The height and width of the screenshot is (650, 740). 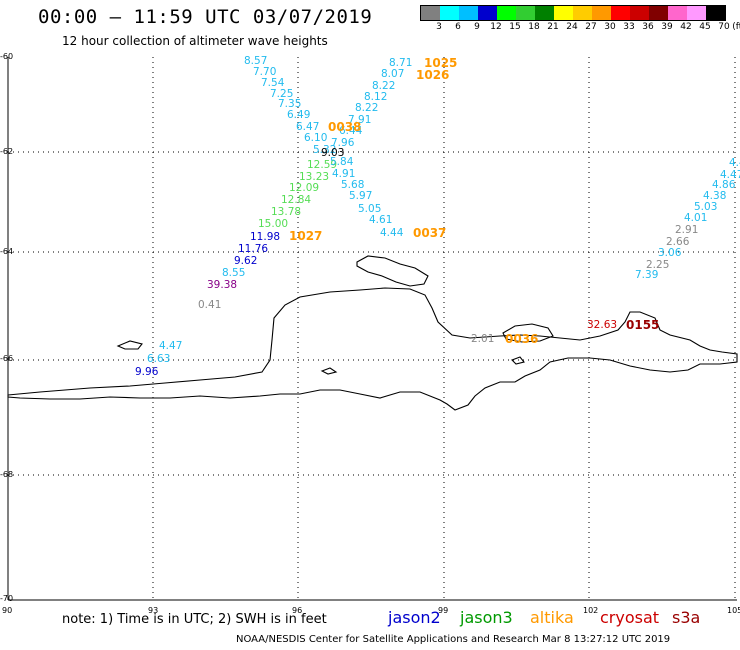 I want to click on wave-height-color-legend, so click(x=573, y=13).